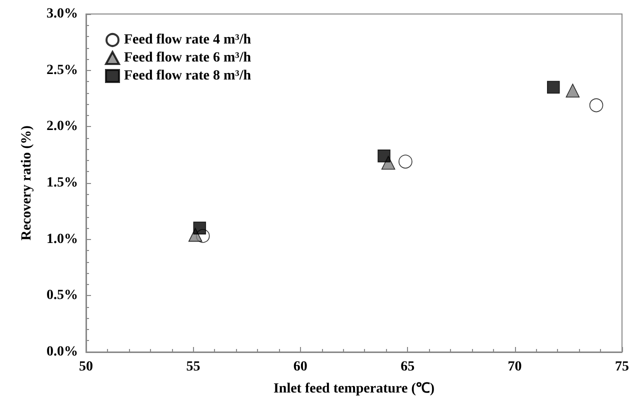 The image size is (632, 407). I want to click on legend-label: Feed flow rate 8 m³/h, so click(188, 76).